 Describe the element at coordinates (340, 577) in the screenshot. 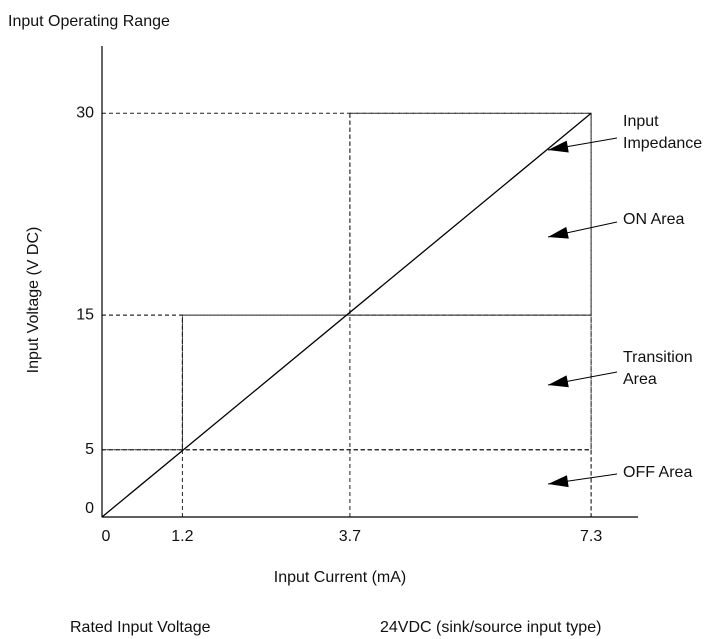

I see `x-axis-label: Input Current (mA)` at that location.